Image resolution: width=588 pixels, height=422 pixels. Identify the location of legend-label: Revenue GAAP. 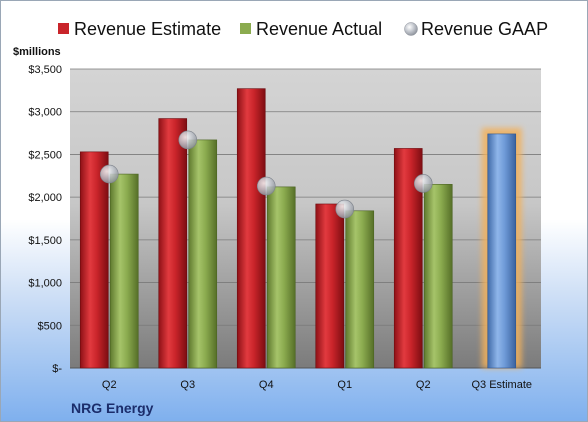
(484, 29).